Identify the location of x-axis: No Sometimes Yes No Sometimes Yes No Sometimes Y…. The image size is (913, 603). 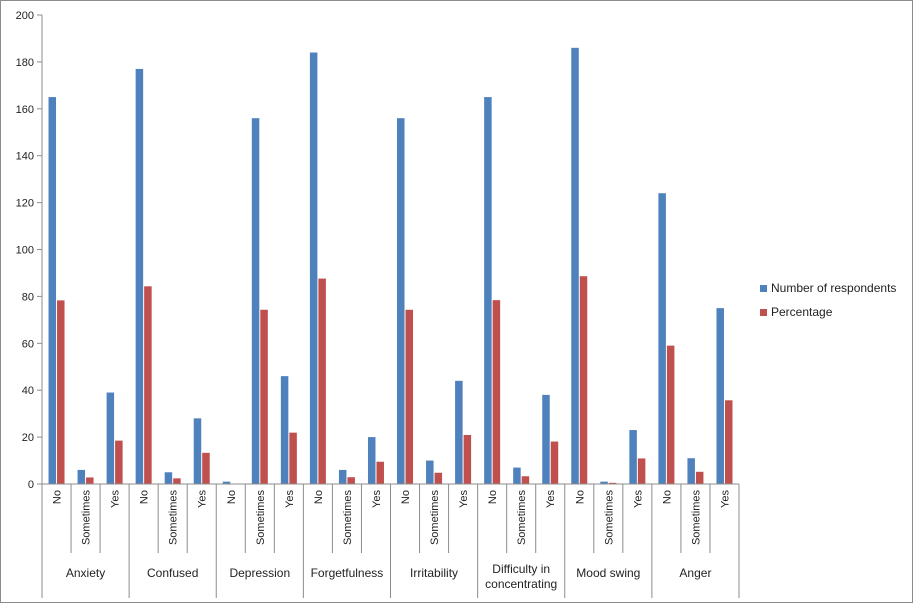
(390, 540).